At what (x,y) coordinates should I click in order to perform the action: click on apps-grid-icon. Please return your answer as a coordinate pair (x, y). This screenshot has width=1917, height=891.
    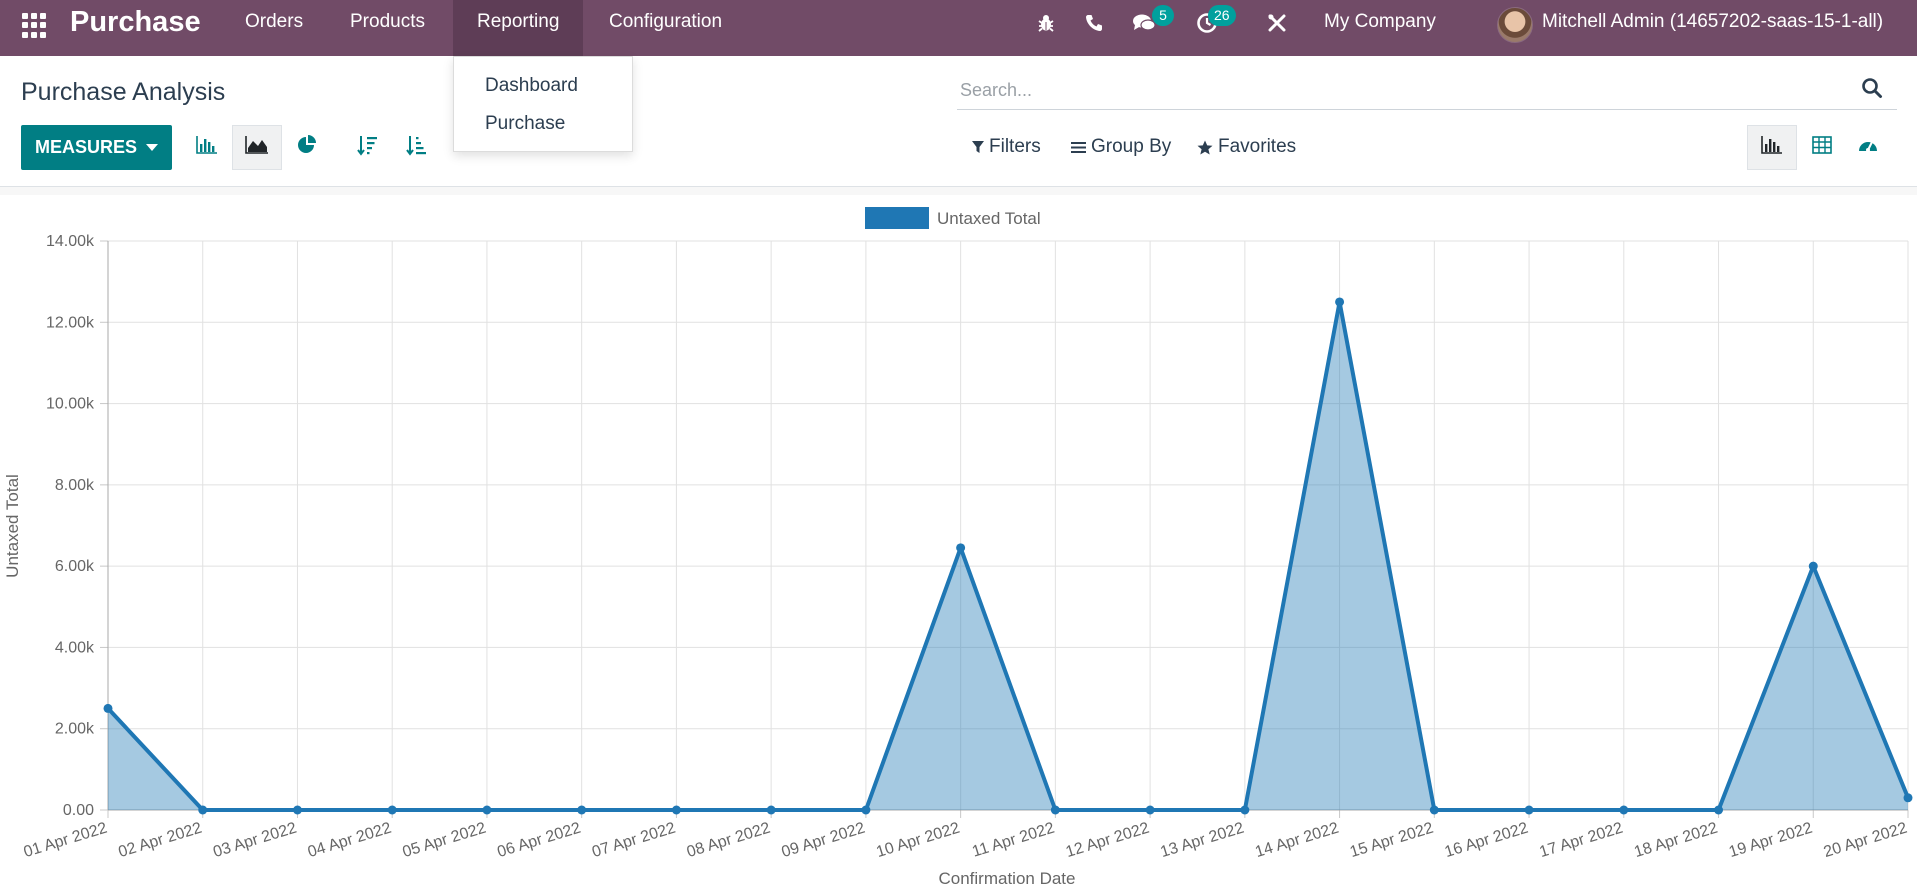
    Looking at the image, I should click on (35, 25).